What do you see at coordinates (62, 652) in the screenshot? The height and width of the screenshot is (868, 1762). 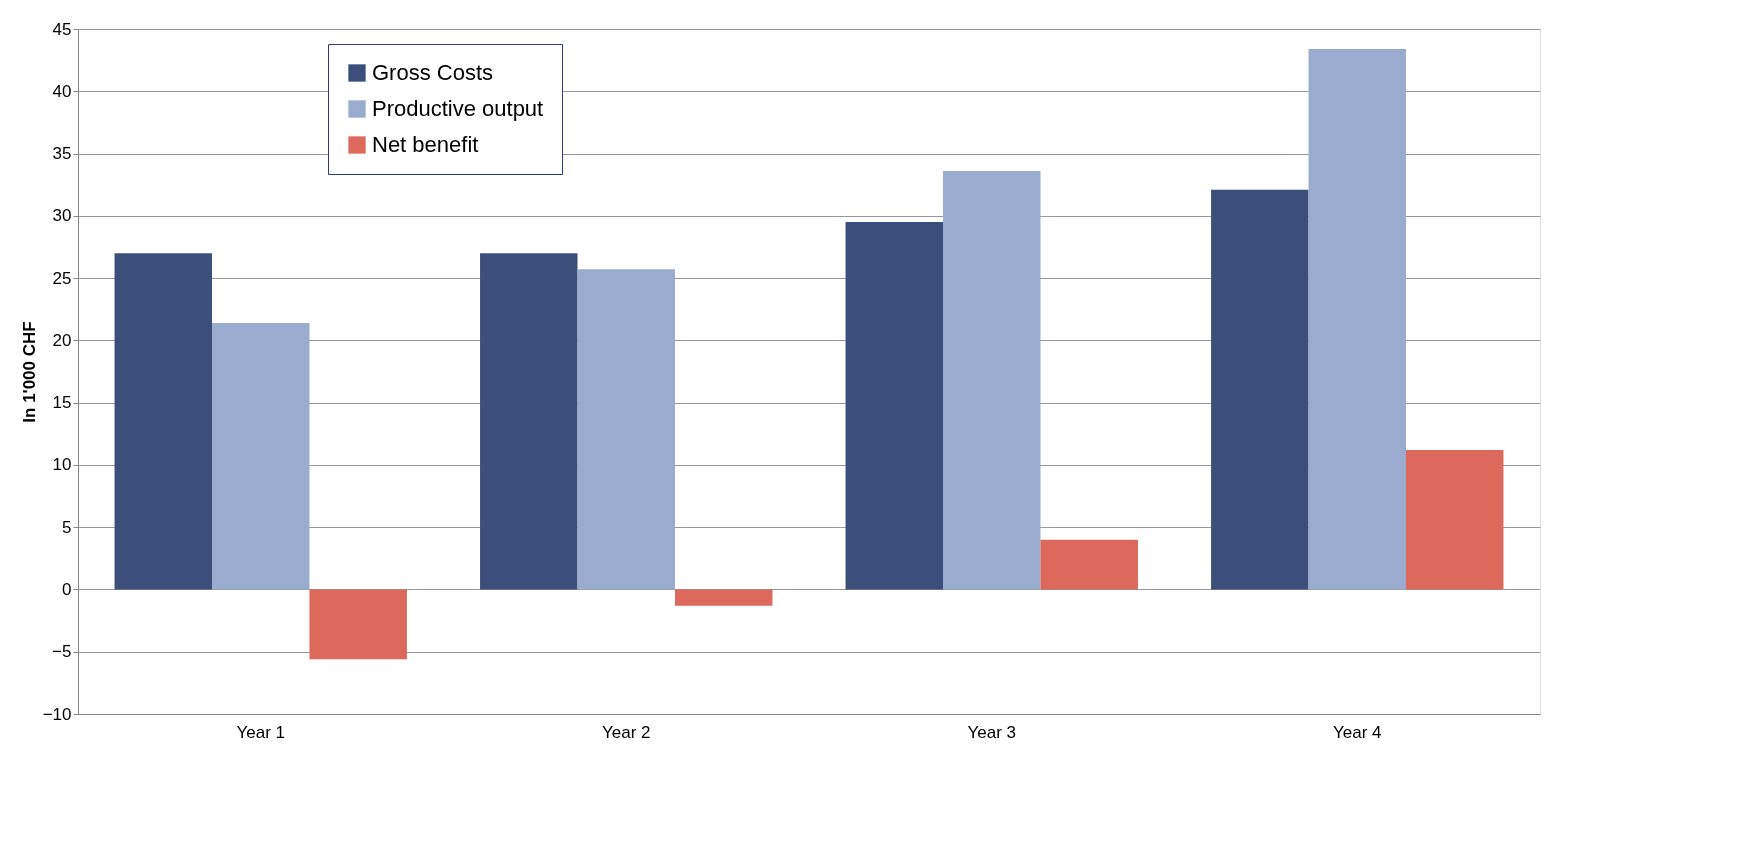 I see `y-tick-label: −5` at bounding box center [62, 652].